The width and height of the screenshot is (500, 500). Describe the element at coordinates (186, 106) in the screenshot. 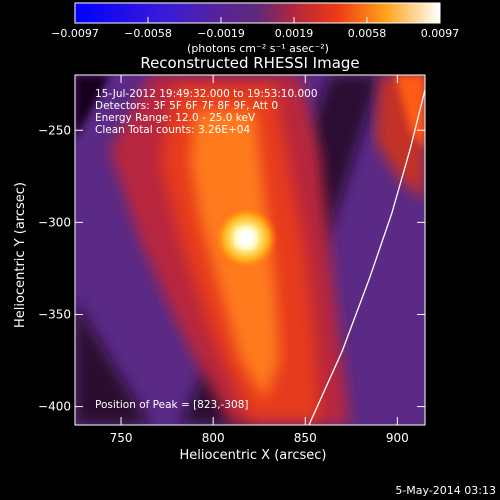

I see `annotation-detectors: Detectors: 3F 5F 6F 7F 8F 9F, Att 0` at that location.